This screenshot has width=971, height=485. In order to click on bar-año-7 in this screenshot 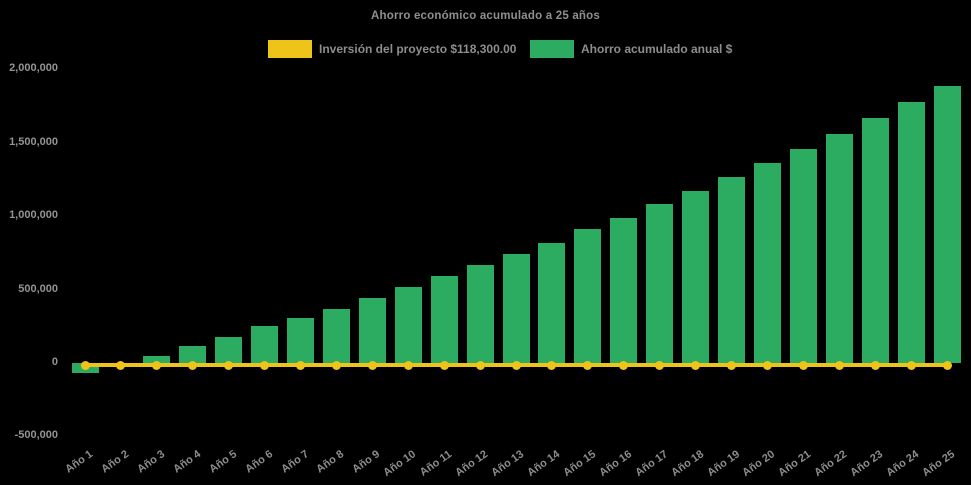, I will do `click(301, 340)`.